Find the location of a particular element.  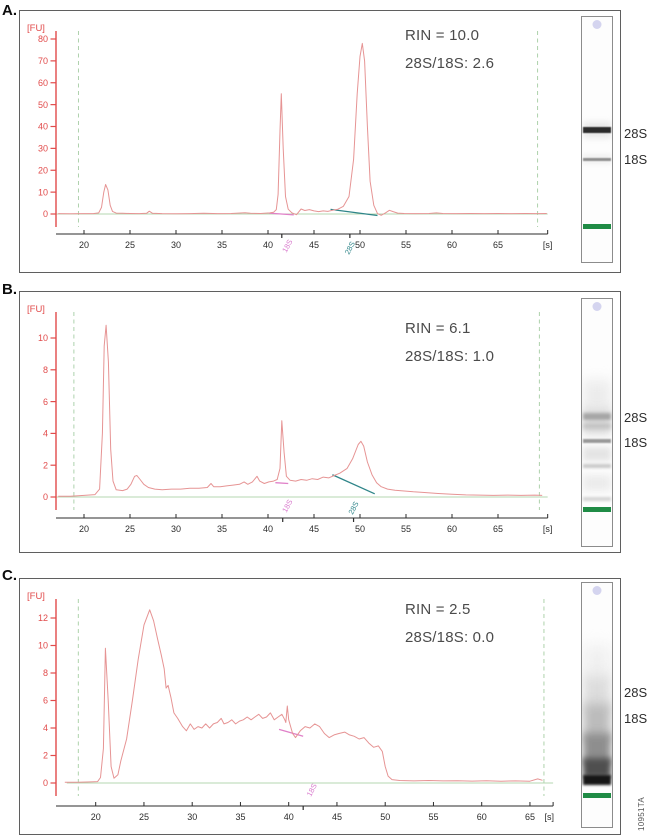

panel-c-28s-band-label: 28S is located at coordinates (636, 692).